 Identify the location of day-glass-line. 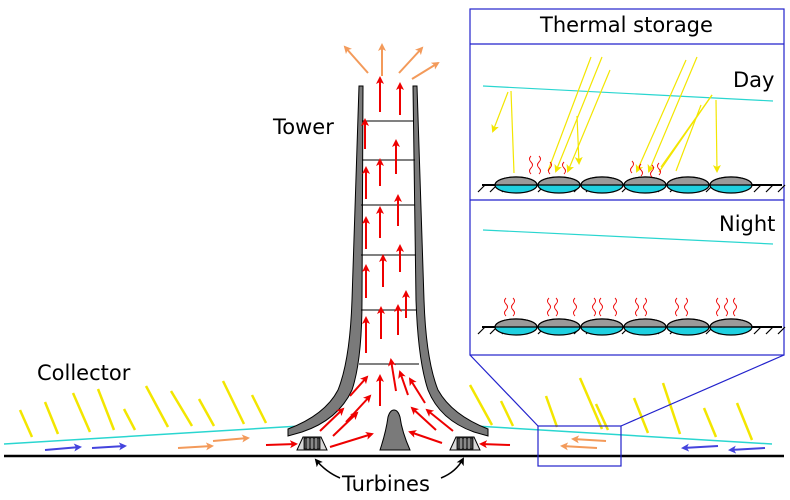
(628, 93).